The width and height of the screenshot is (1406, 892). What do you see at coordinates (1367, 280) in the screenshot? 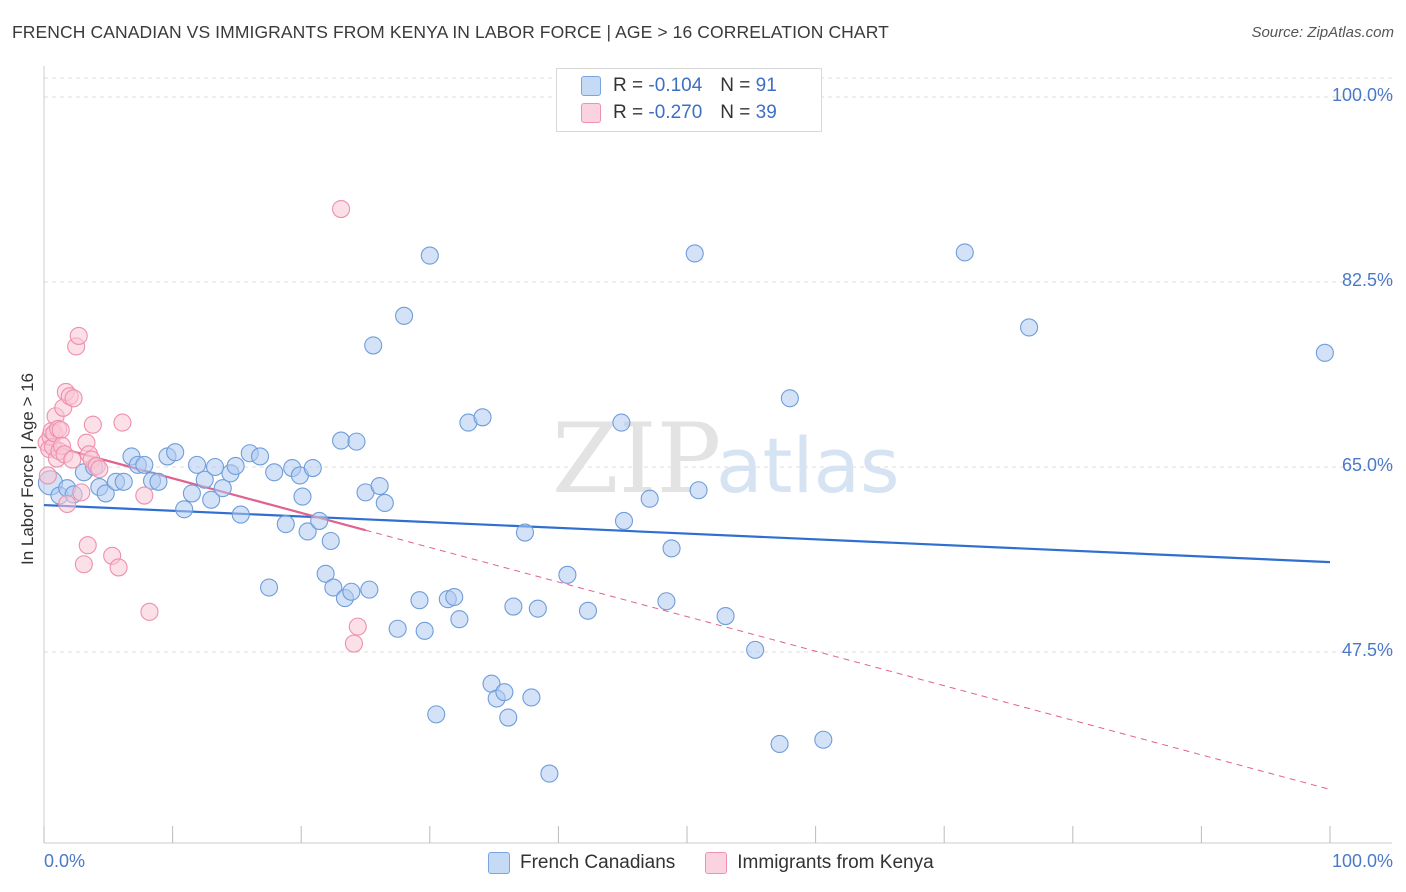
I see `y-tick-label: 82.5%` at bounding box center [1367, 280].